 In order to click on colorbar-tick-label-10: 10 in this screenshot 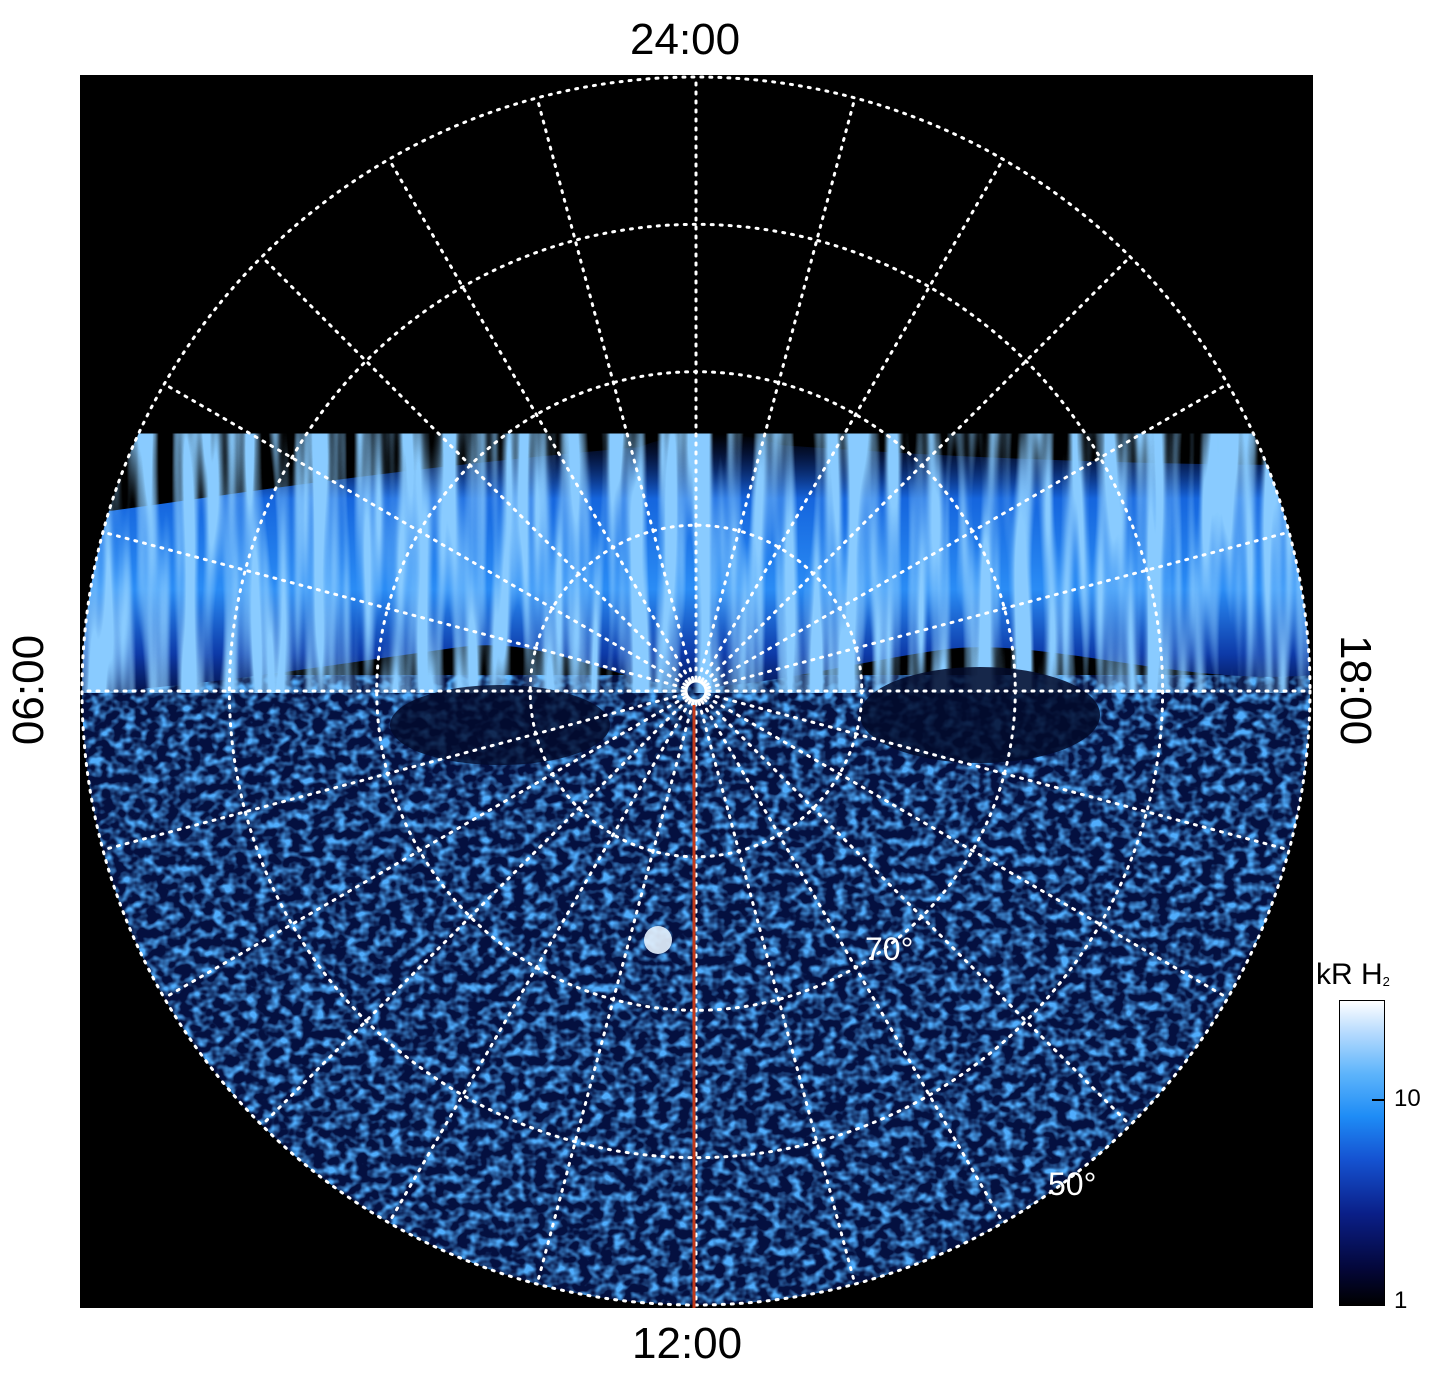, I will do `click(1407, 1098)`.